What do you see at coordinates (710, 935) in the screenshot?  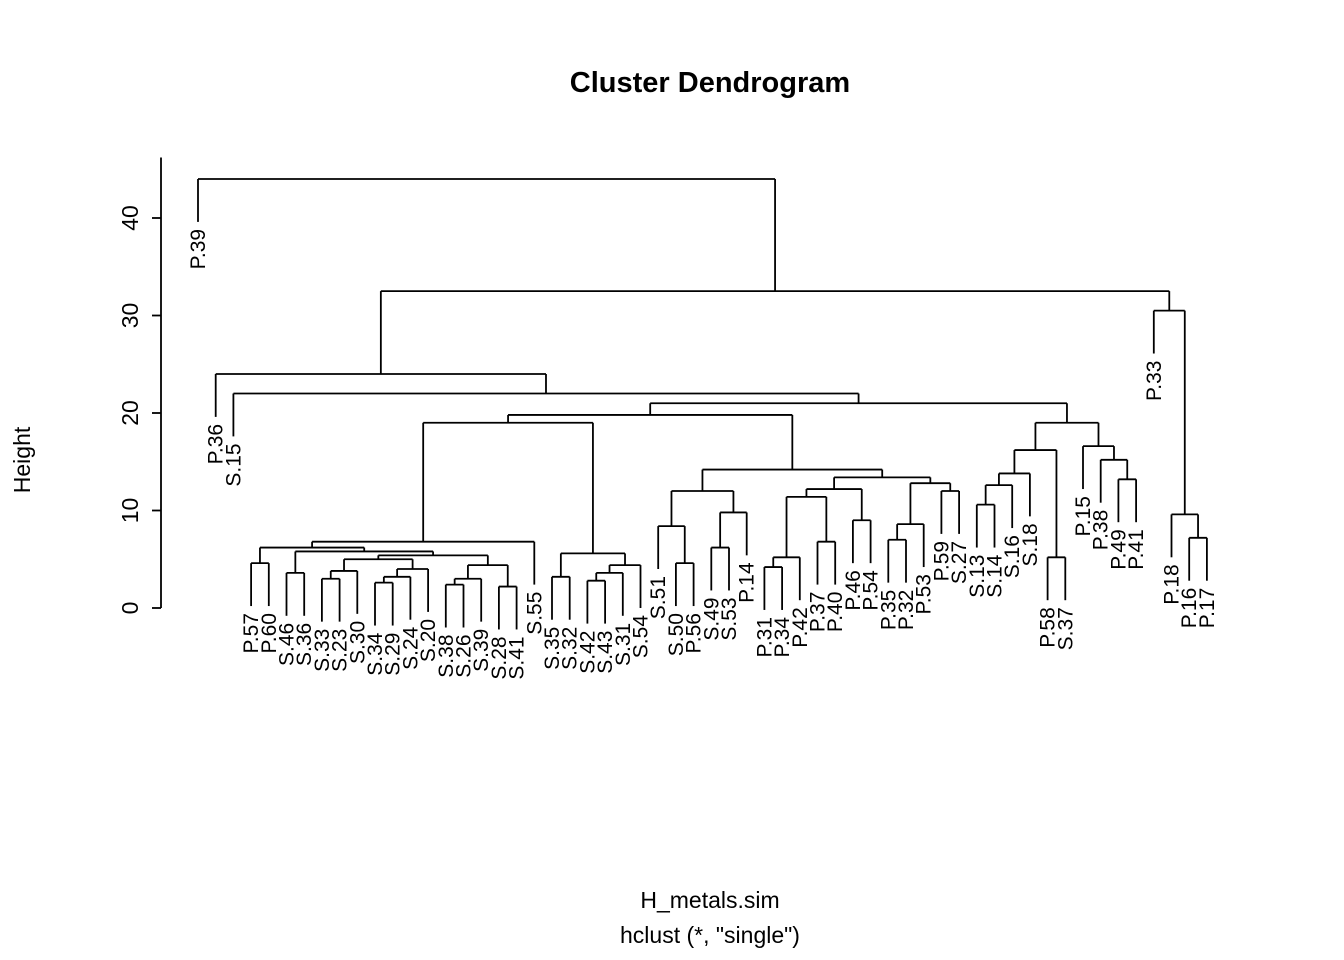 I see `x-axis-label-method: hclust (*, "single")` at bounding box center [710, 935].